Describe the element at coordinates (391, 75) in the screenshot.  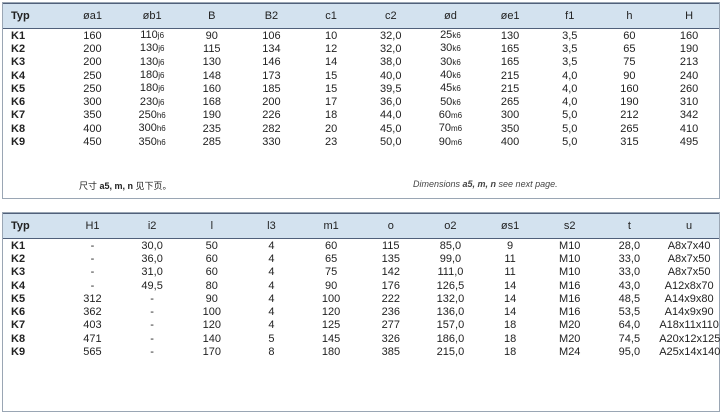
I see `cell: 40,0` at that location.